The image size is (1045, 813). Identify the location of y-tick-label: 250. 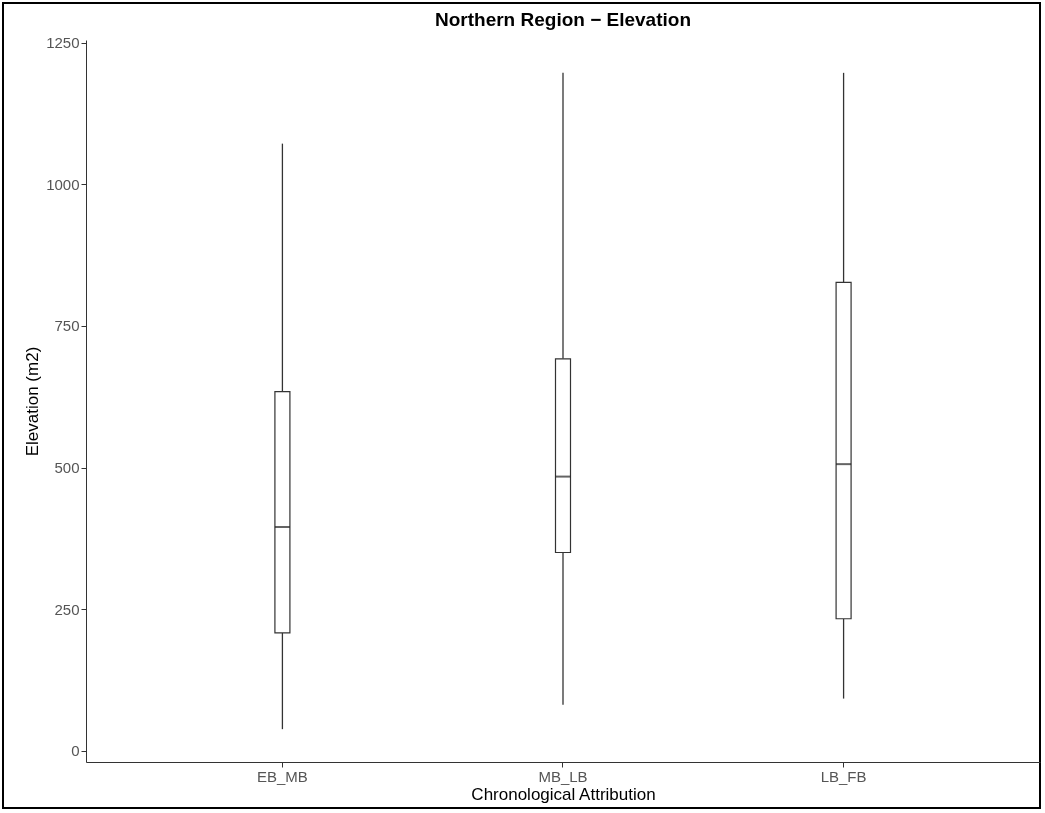
(67, 609).